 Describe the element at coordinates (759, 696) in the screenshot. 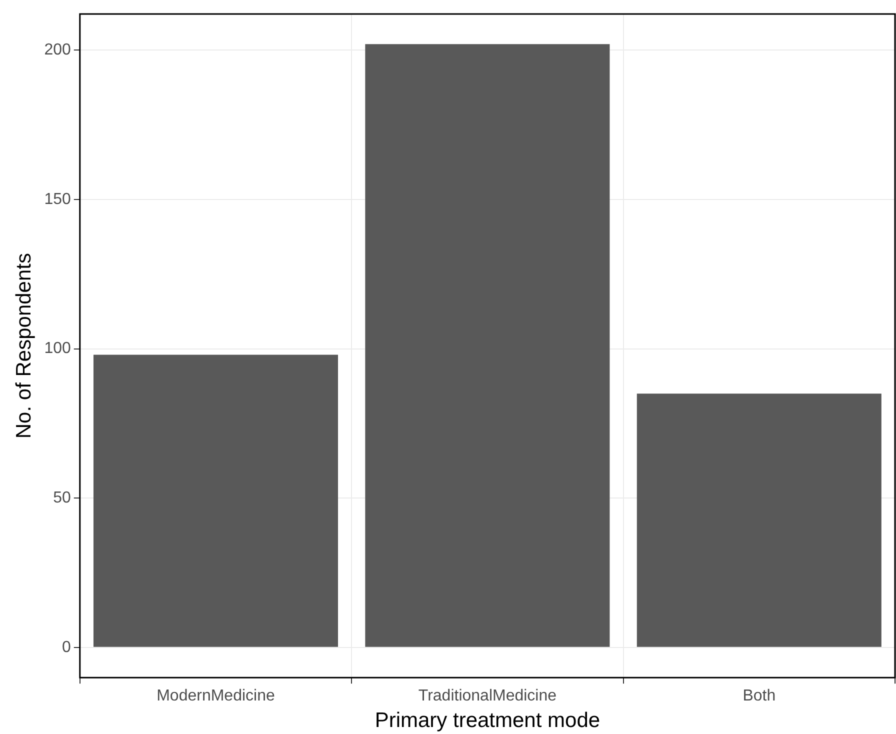

I see `x-tick-label: Both` at that location.